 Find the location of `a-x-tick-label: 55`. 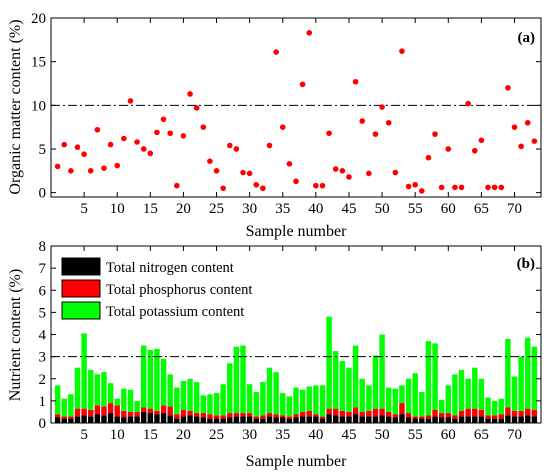

a-x-tick-label: 55 is located at coordinates (415, 209).